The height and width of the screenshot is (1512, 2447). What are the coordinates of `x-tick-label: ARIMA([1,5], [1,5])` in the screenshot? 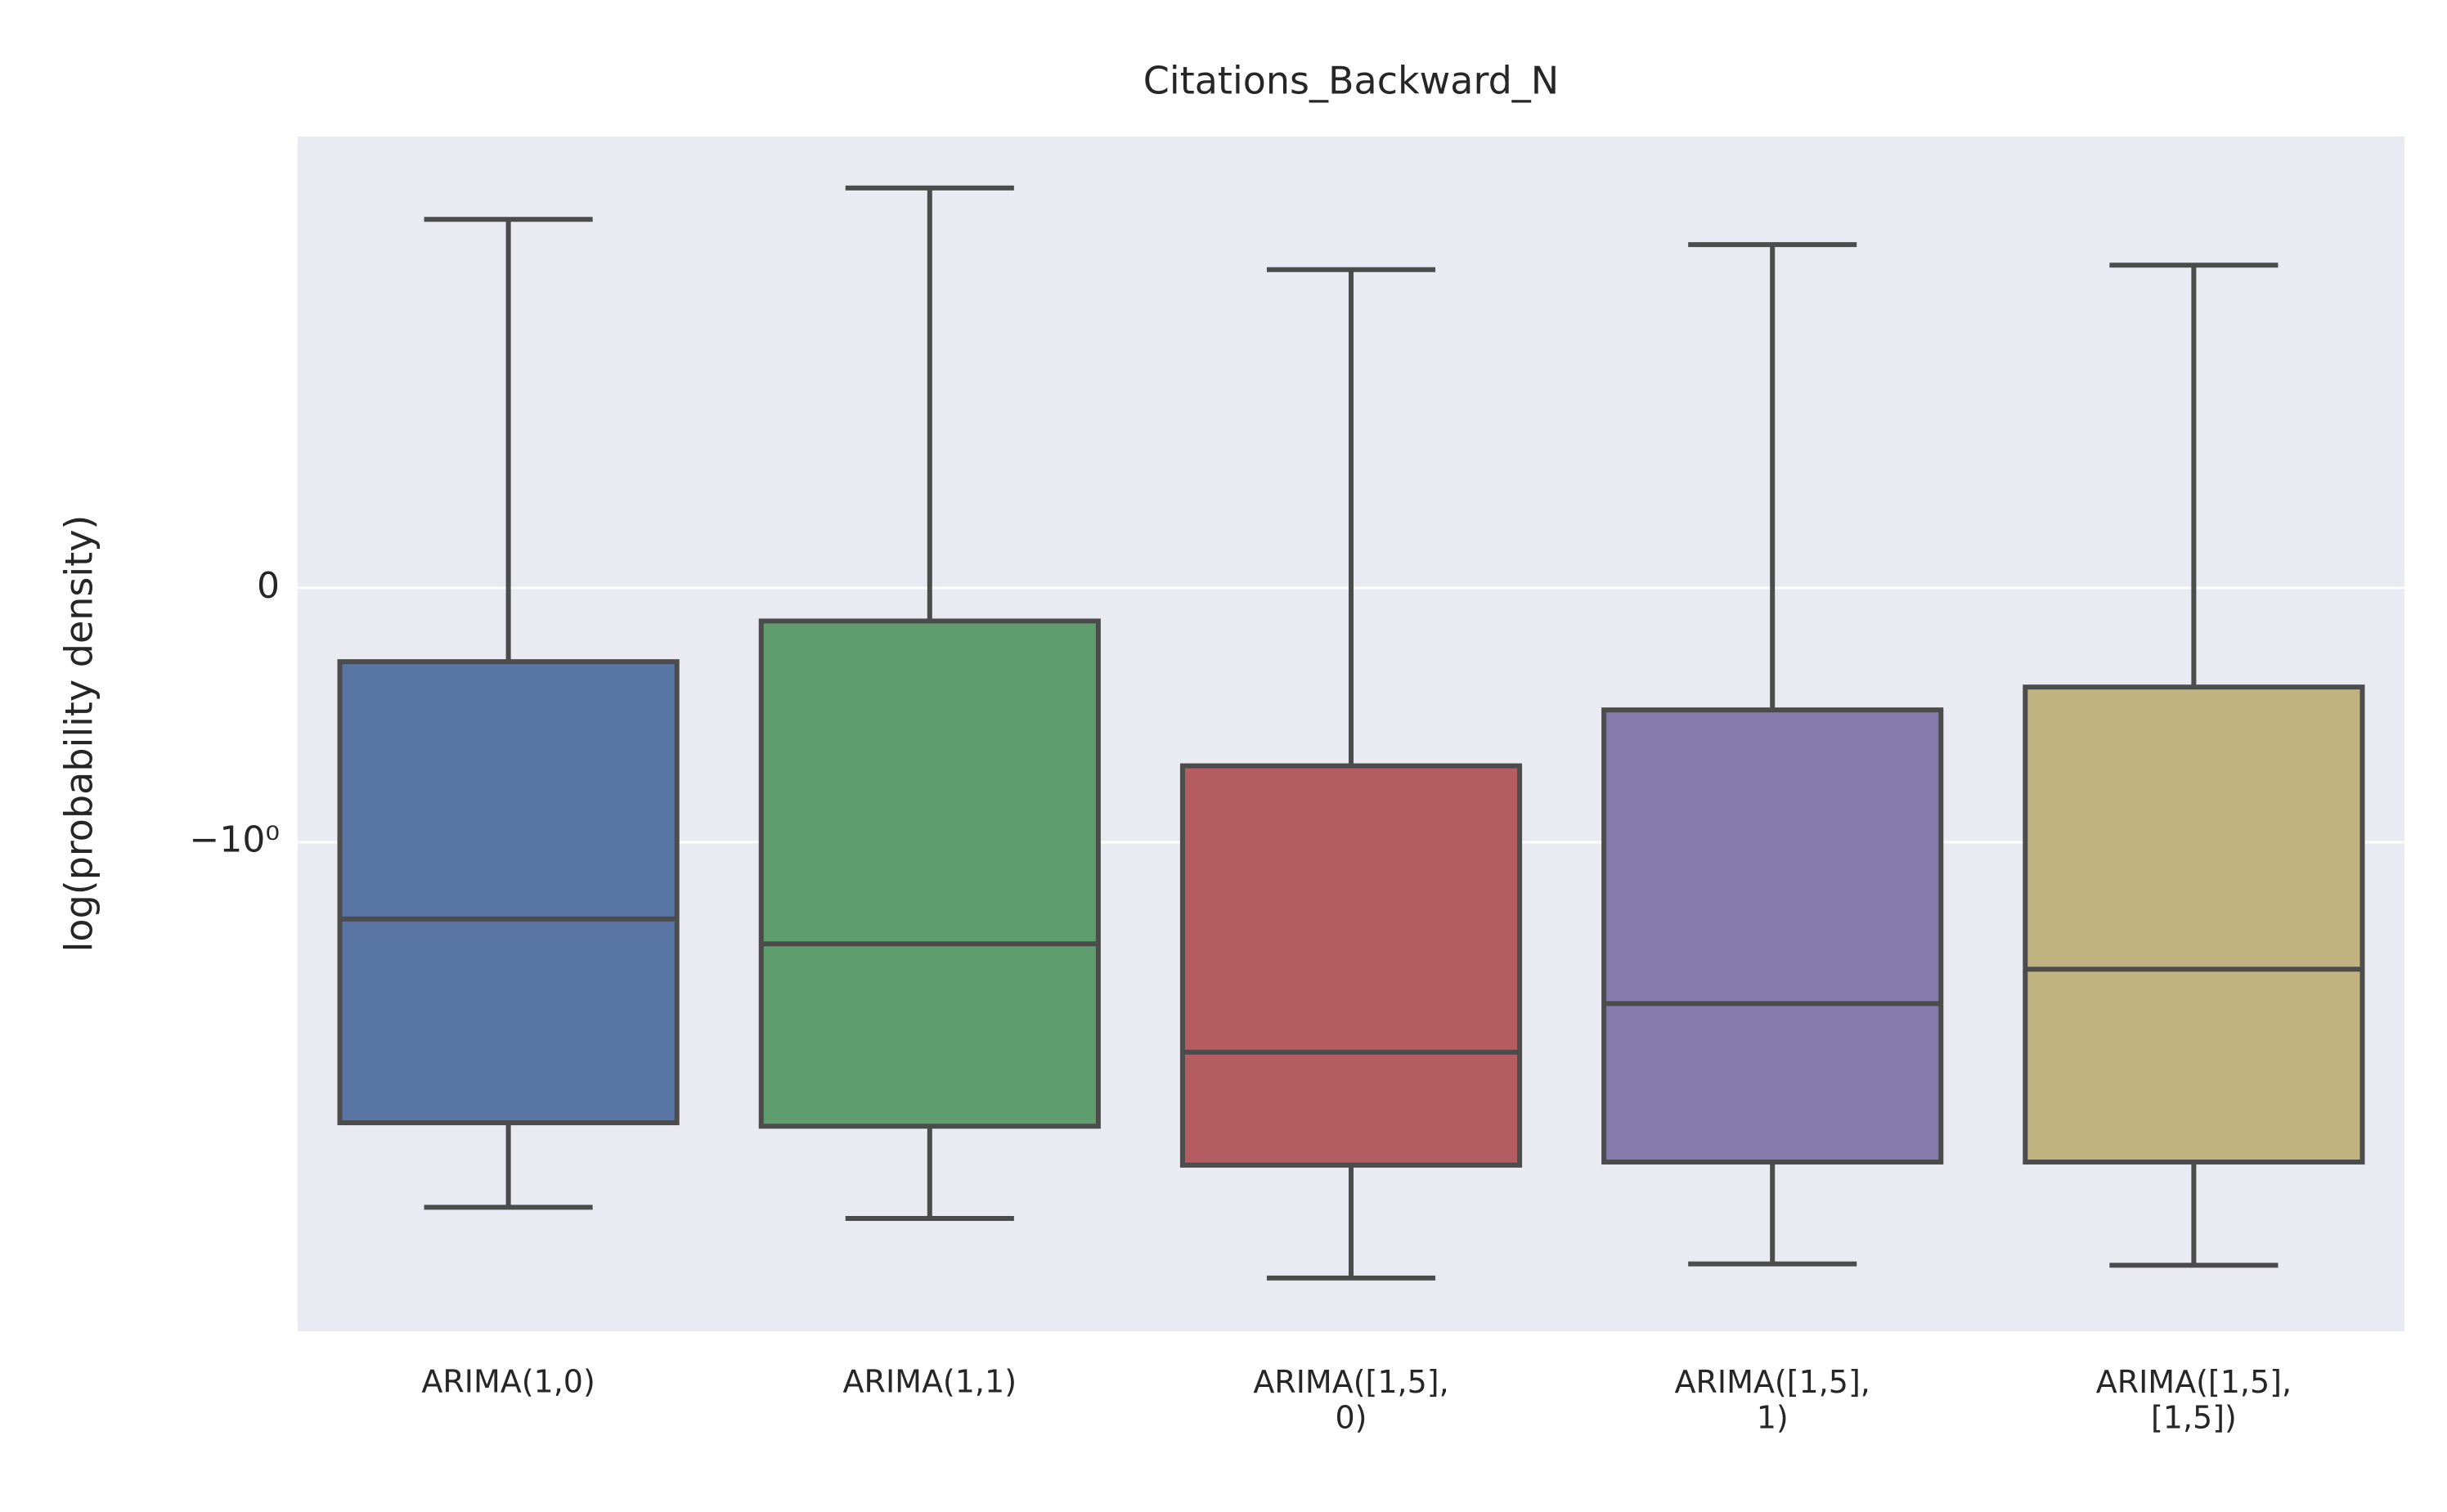 It's located at (2194, 1400).